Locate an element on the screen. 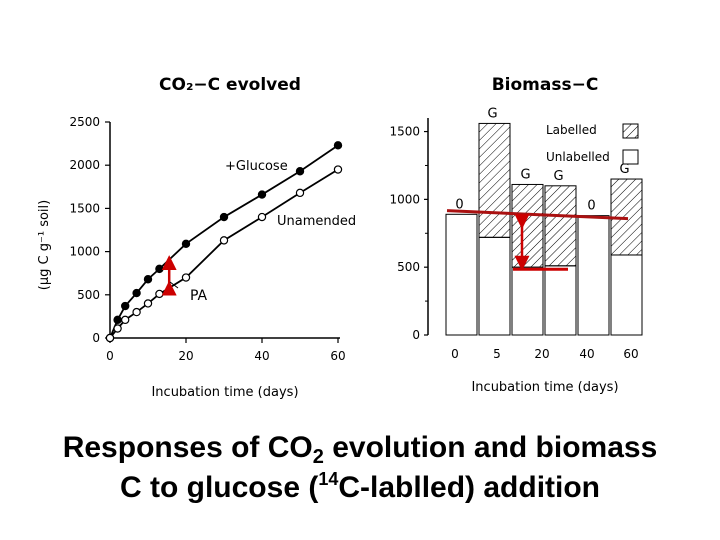 The height and width of the screenshot is (540, 720). caption-text: evolution and biomass is located at coordinates (490, 447).